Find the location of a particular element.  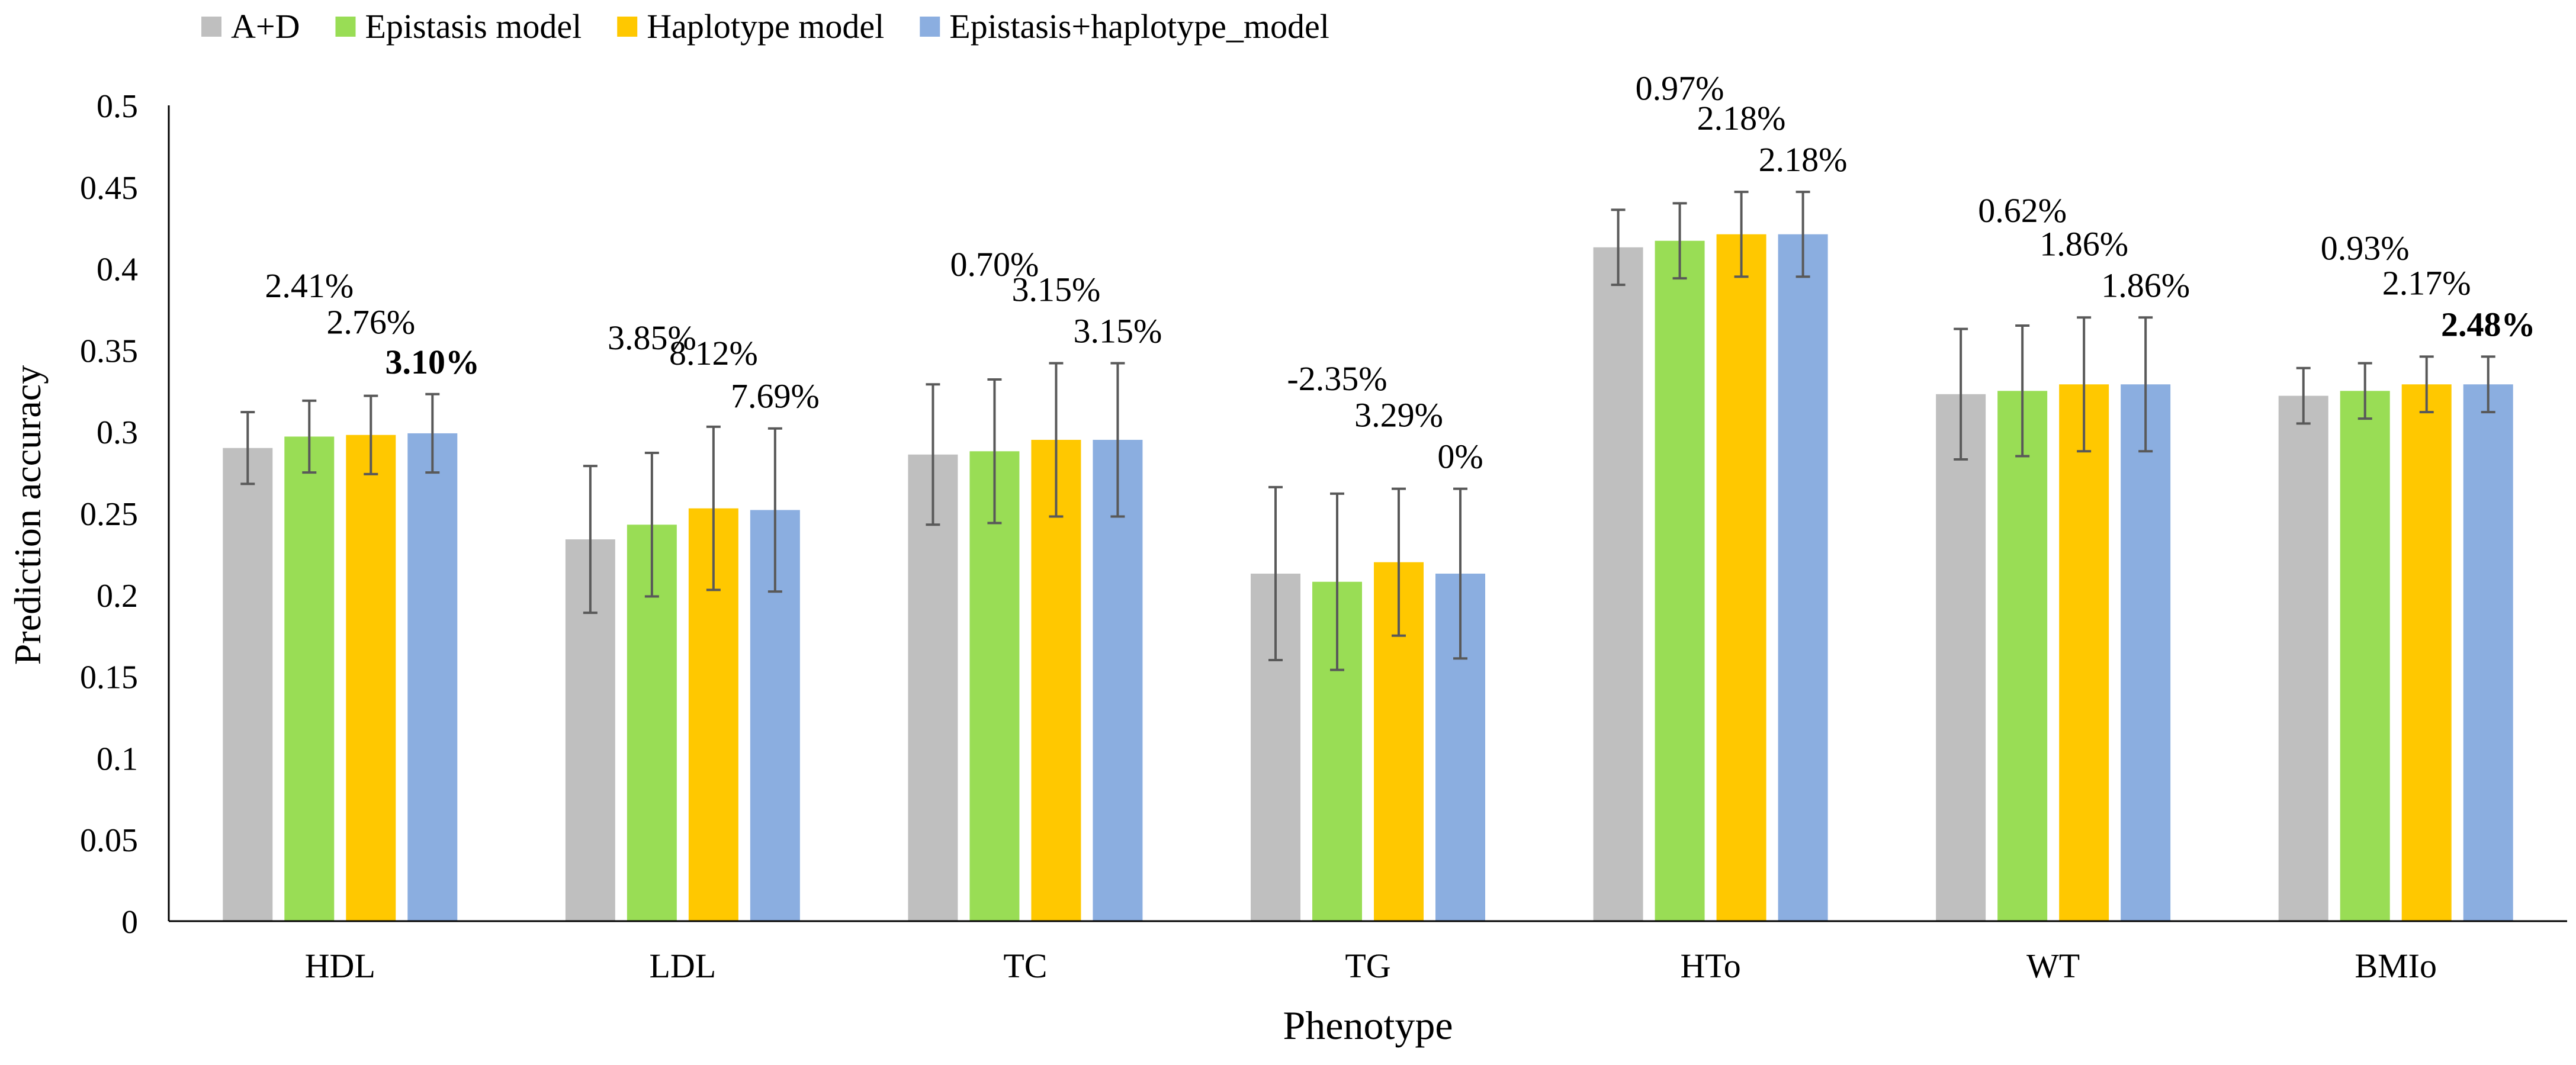

y-tick-label: 0.05 is located at coordinates (109, 841).